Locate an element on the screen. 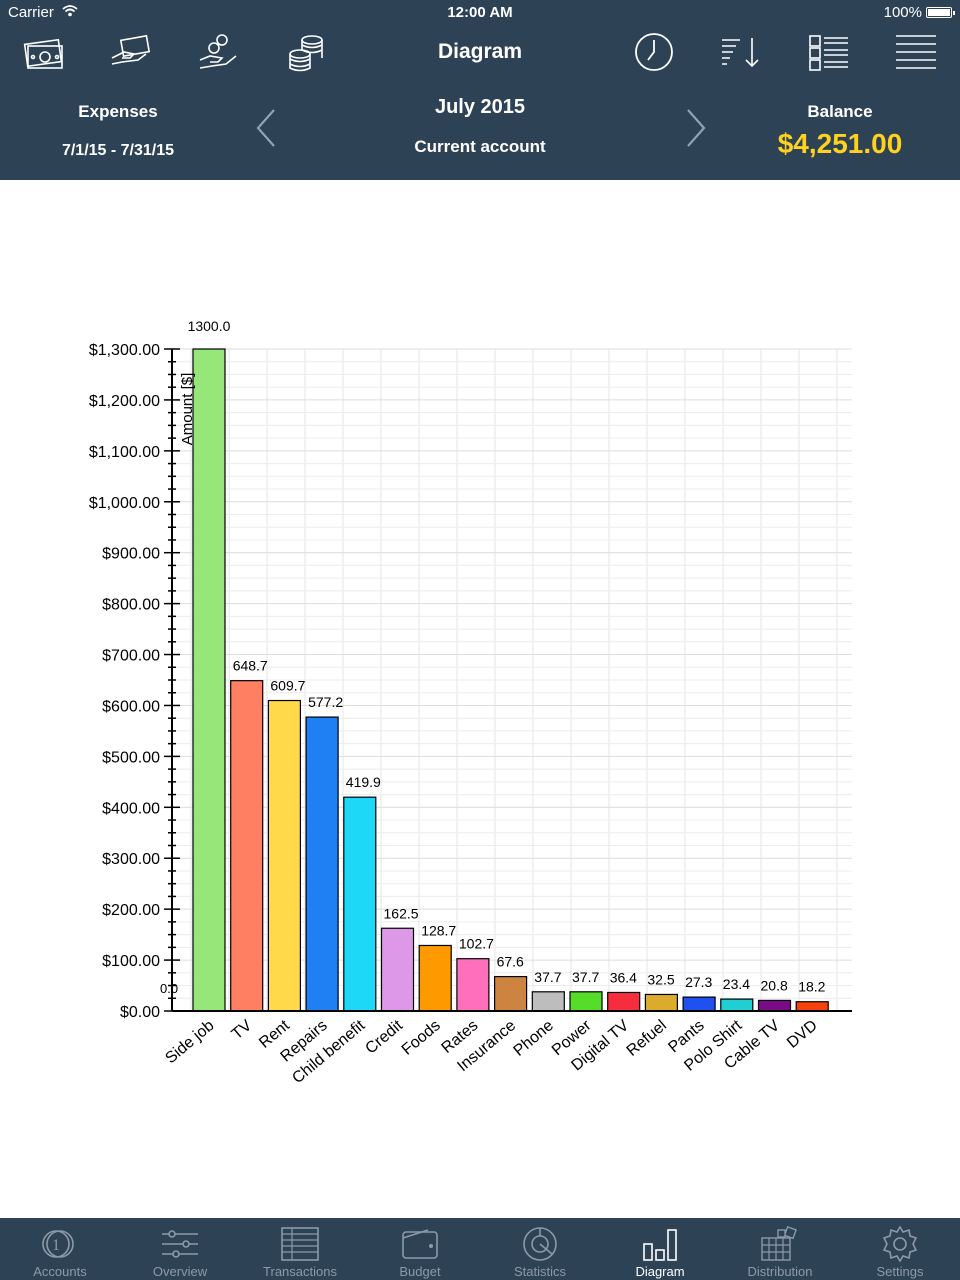  table-icon is located at coordinates (300, 1244).